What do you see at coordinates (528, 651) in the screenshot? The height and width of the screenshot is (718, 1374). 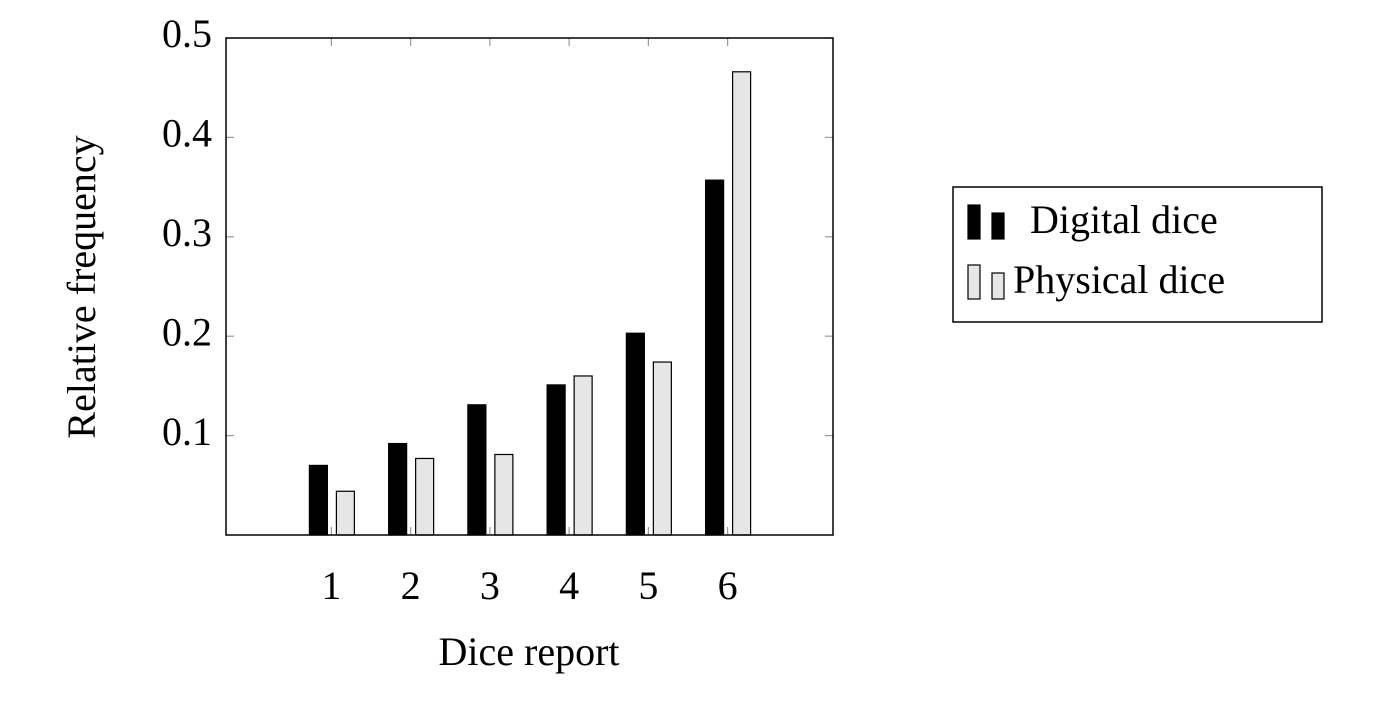 I see `x-axis-label: Dice report` at bounding box center [528, 651].